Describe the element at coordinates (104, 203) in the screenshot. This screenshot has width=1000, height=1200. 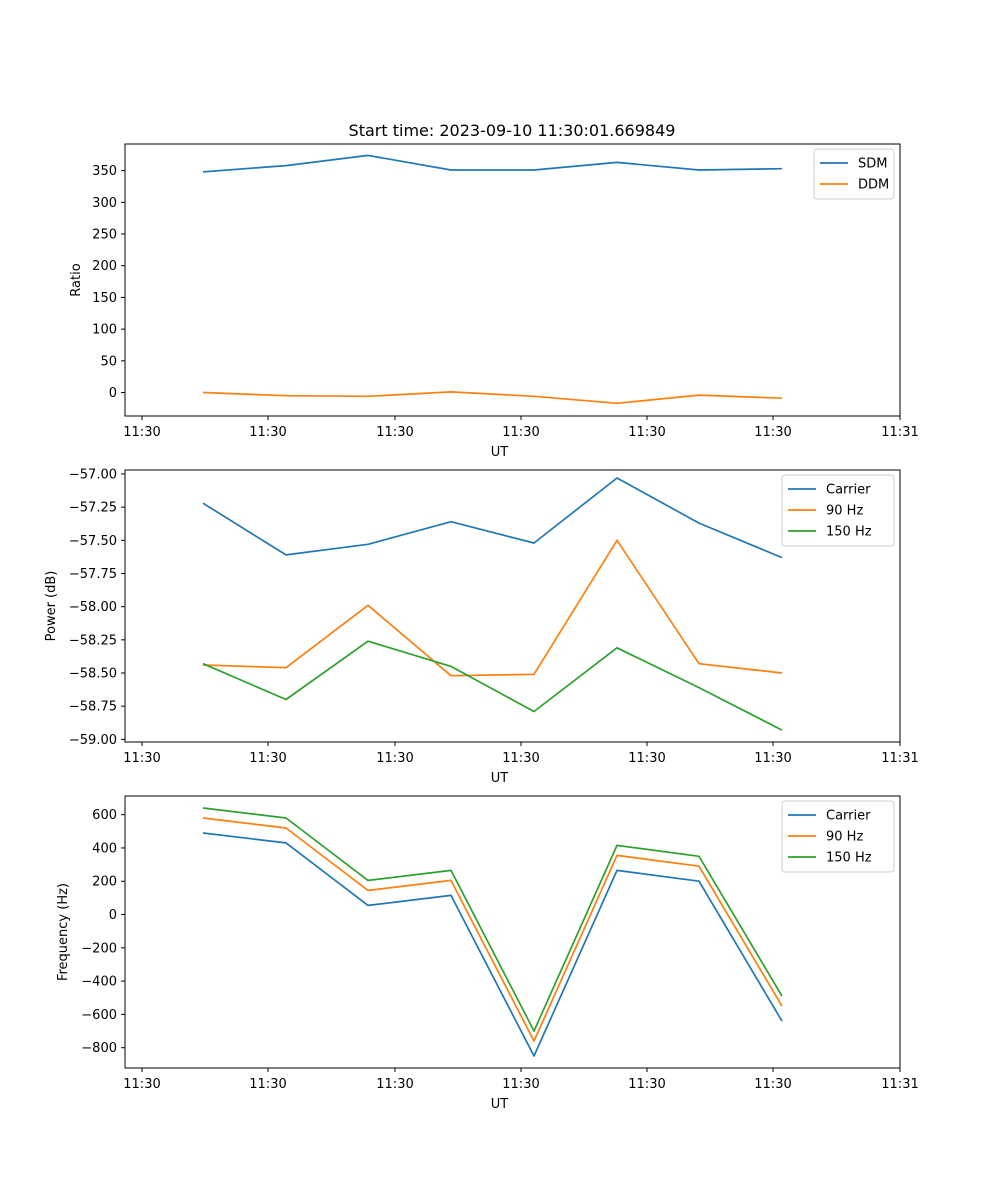
I see `y-tick-label: 300` at that location.